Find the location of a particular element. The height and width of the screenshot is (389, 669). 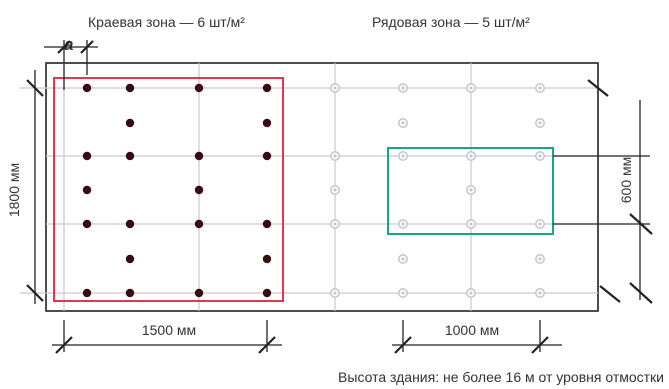

edge-zone-label: Краевая зона — 6 шт/м² is located at coordinates (166, 22).